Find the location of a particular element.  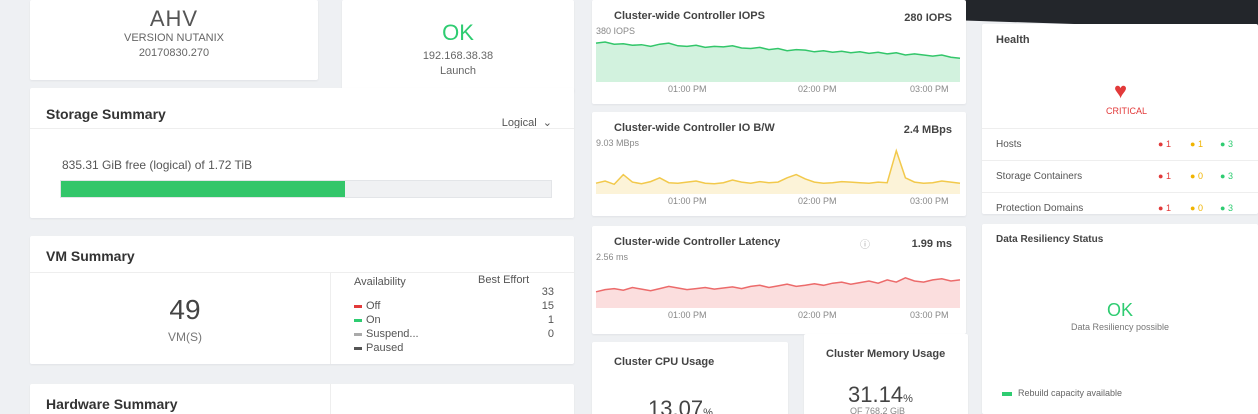

chart-title: Cluster-wide Controller IO B/W is located at coordinates (694, 128).